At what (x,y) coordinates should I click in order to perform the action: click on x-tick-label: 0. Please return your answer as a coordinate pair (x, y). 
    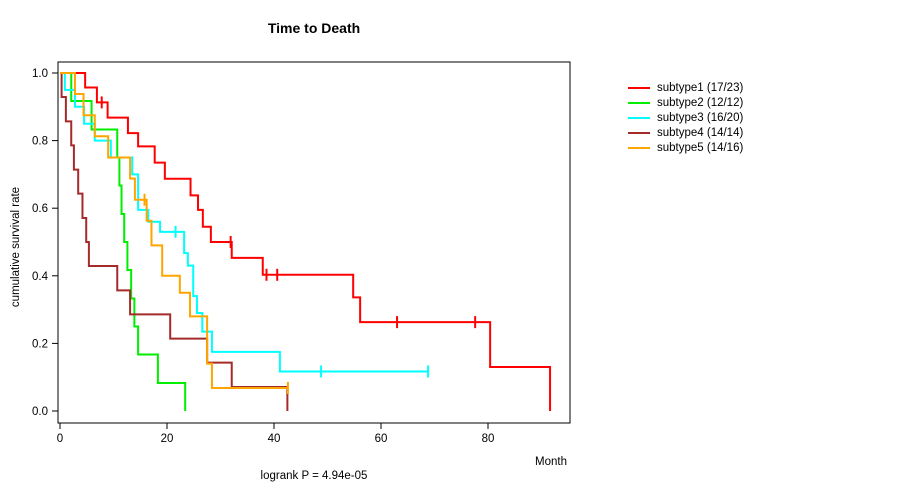
    Looking at the image, I should click on (60, 439).